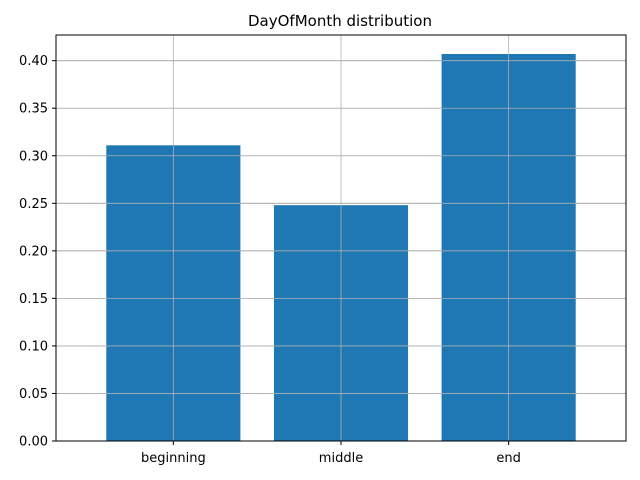  Describe the element at coordinates (33, 394) in the screenshot. I see `y-tick-label: 0.05` at that location.